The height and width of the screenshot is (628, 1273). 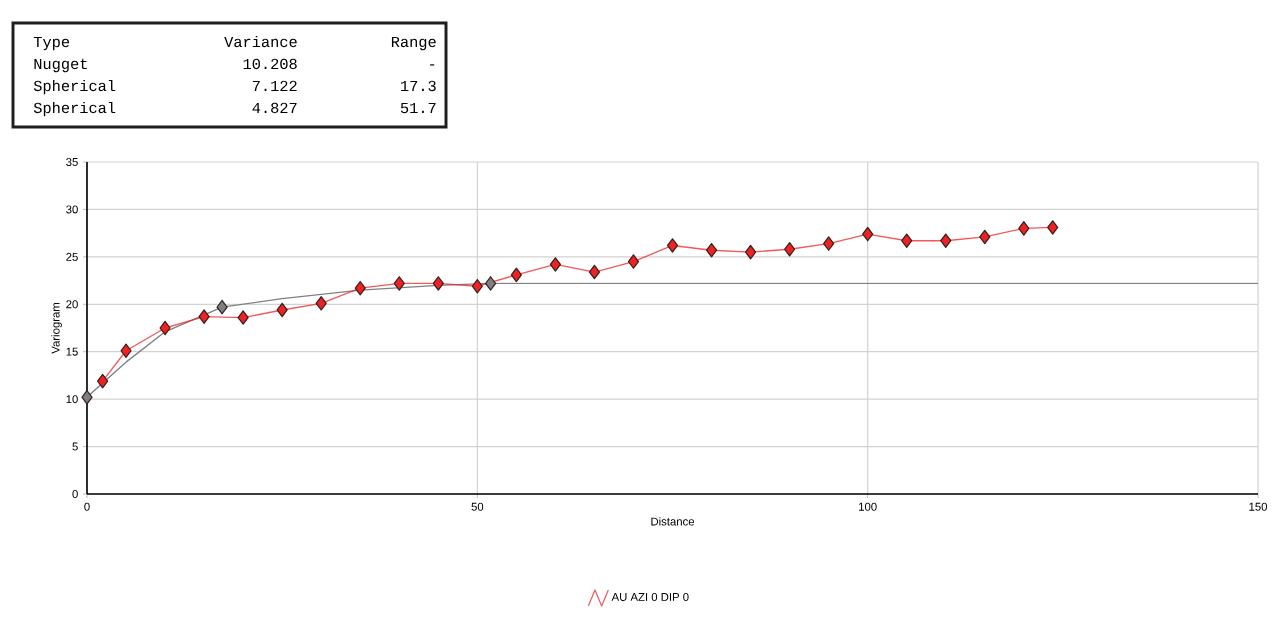 What do you see at coordinates (270, 64) in the screenshot?
I see `text: 10.208` at bounding box center [270, 64].